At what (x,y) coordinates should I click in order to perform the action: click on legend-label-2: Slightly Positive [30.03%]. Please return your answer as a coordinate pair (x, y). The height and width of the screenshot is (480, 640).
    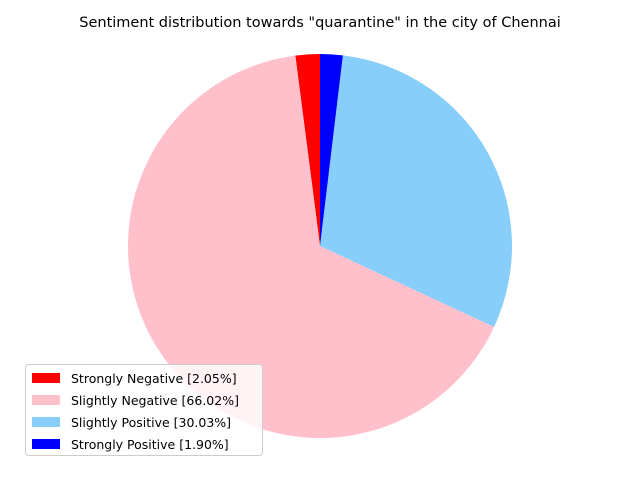
    Looking at the image, I should click on (151, 422).